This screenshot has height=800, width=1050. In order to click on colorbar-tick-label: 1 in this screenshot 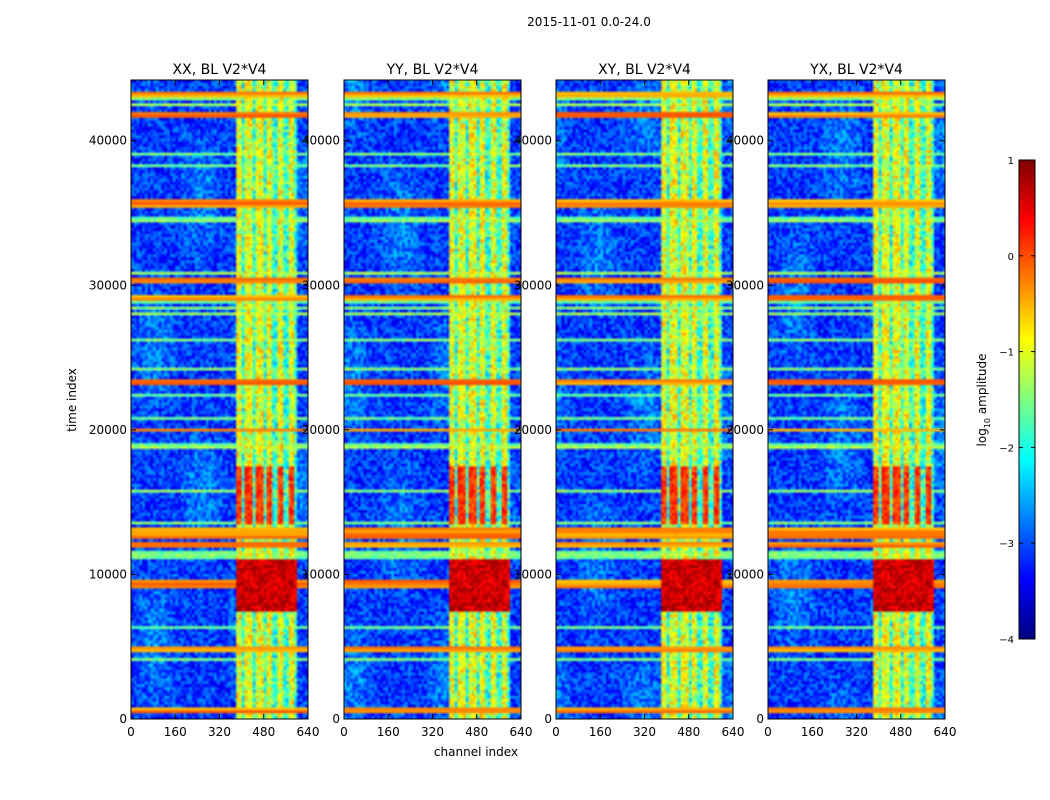, I will do `click(1011, 161)`.